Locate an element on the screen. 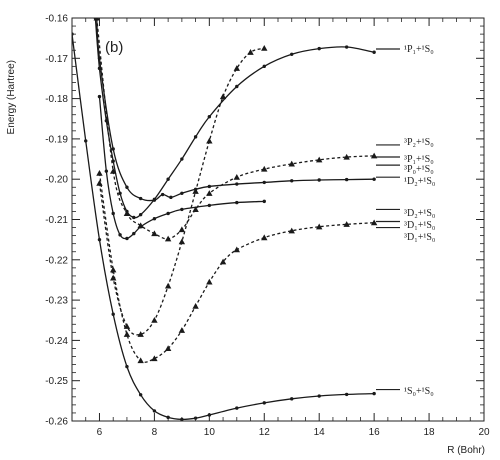 This screenshot has height=460, width=500. y-tick-label: -0.18 is located at coordinates (56, 99).